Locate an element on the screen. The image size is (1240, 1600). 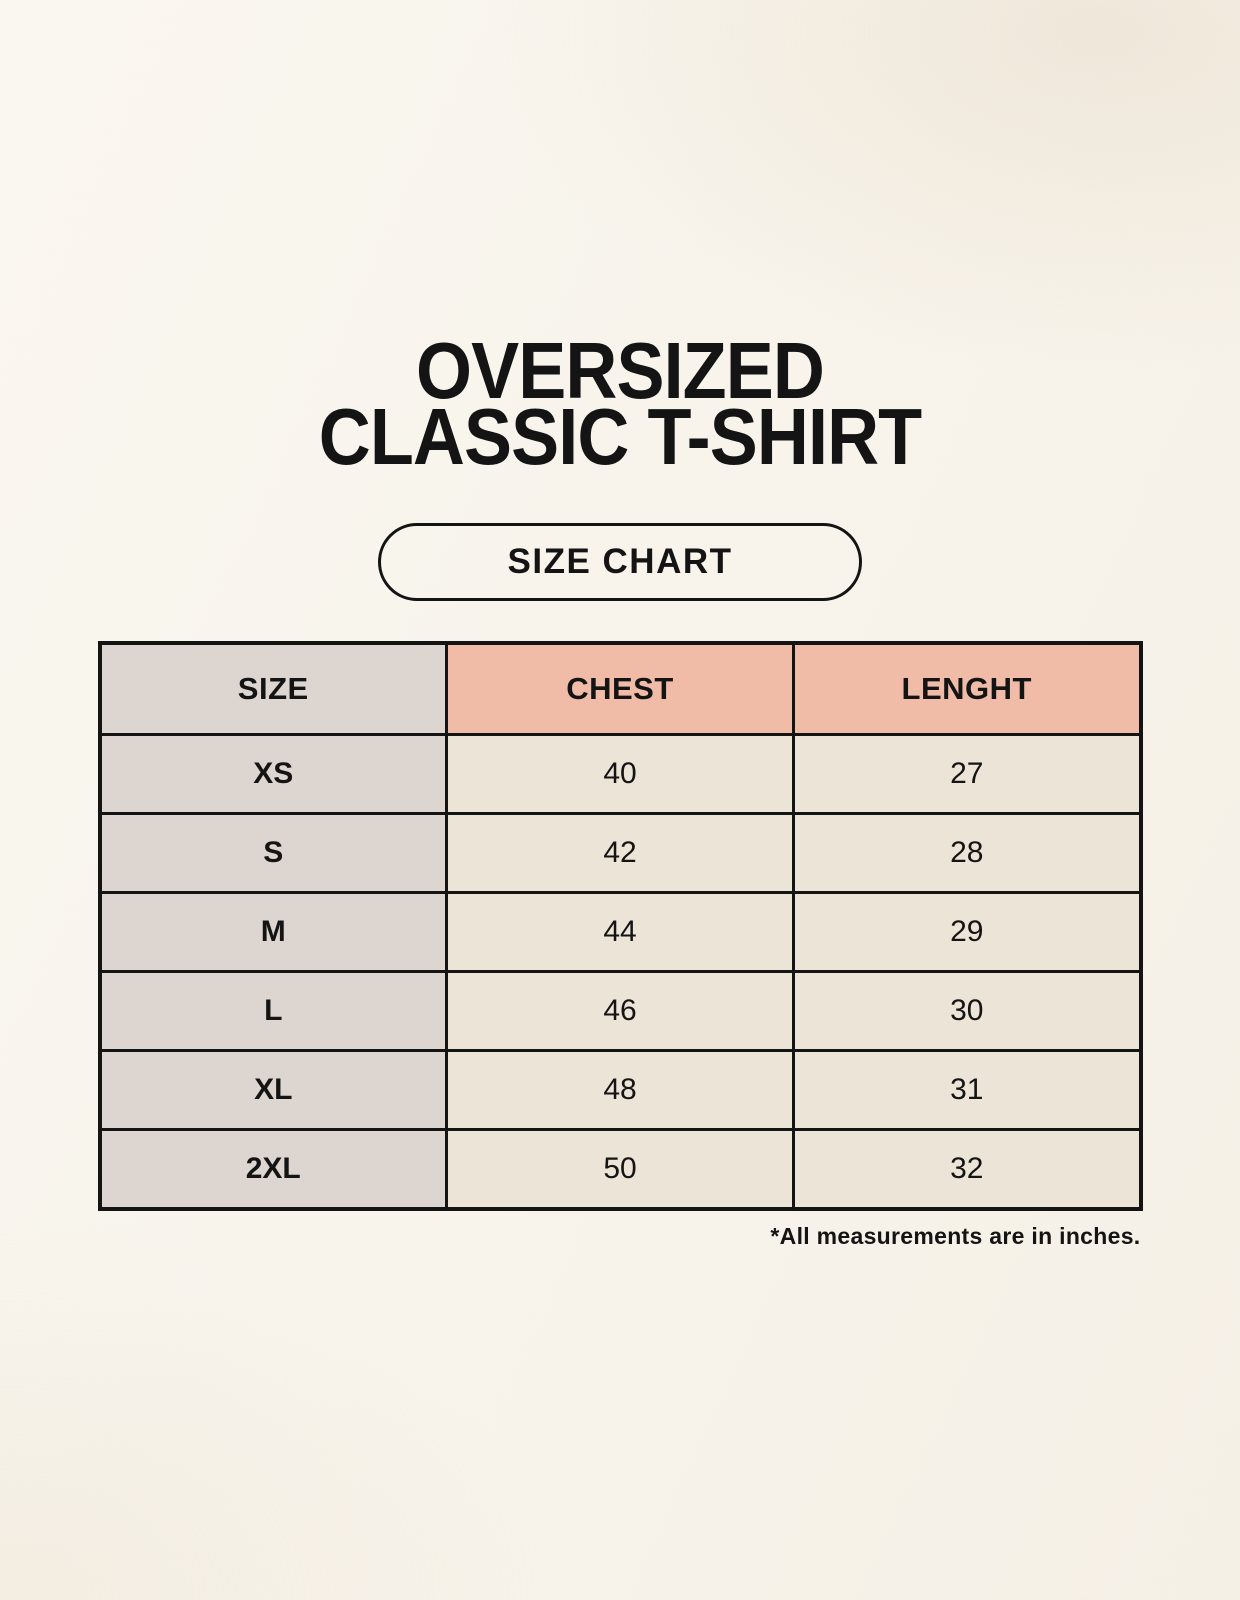
lenght-cell: 27 is located at coordinates (967, 774).